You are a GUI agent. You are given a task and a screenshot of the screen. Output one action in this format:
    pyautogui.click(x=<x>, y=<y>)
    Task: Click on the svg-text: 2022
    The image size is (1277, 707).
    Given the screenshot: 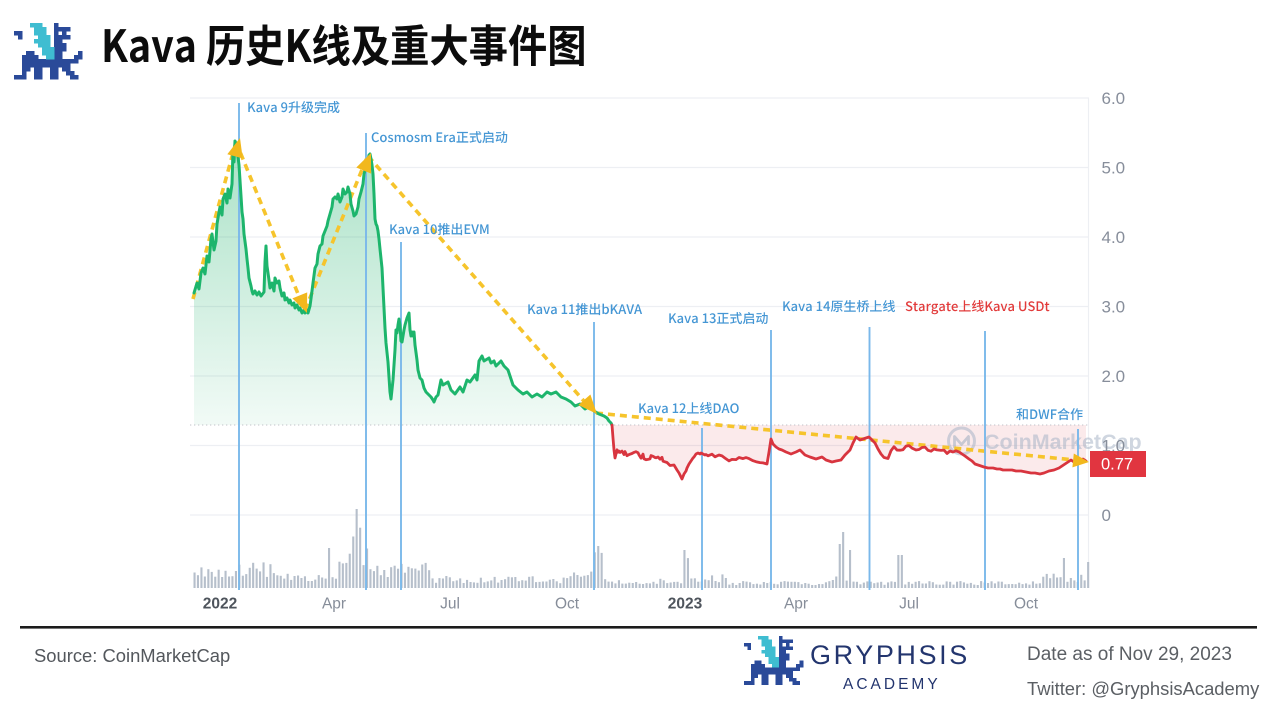 What is the action you would take?
    pyautogui.click(x=220, y=604)
    